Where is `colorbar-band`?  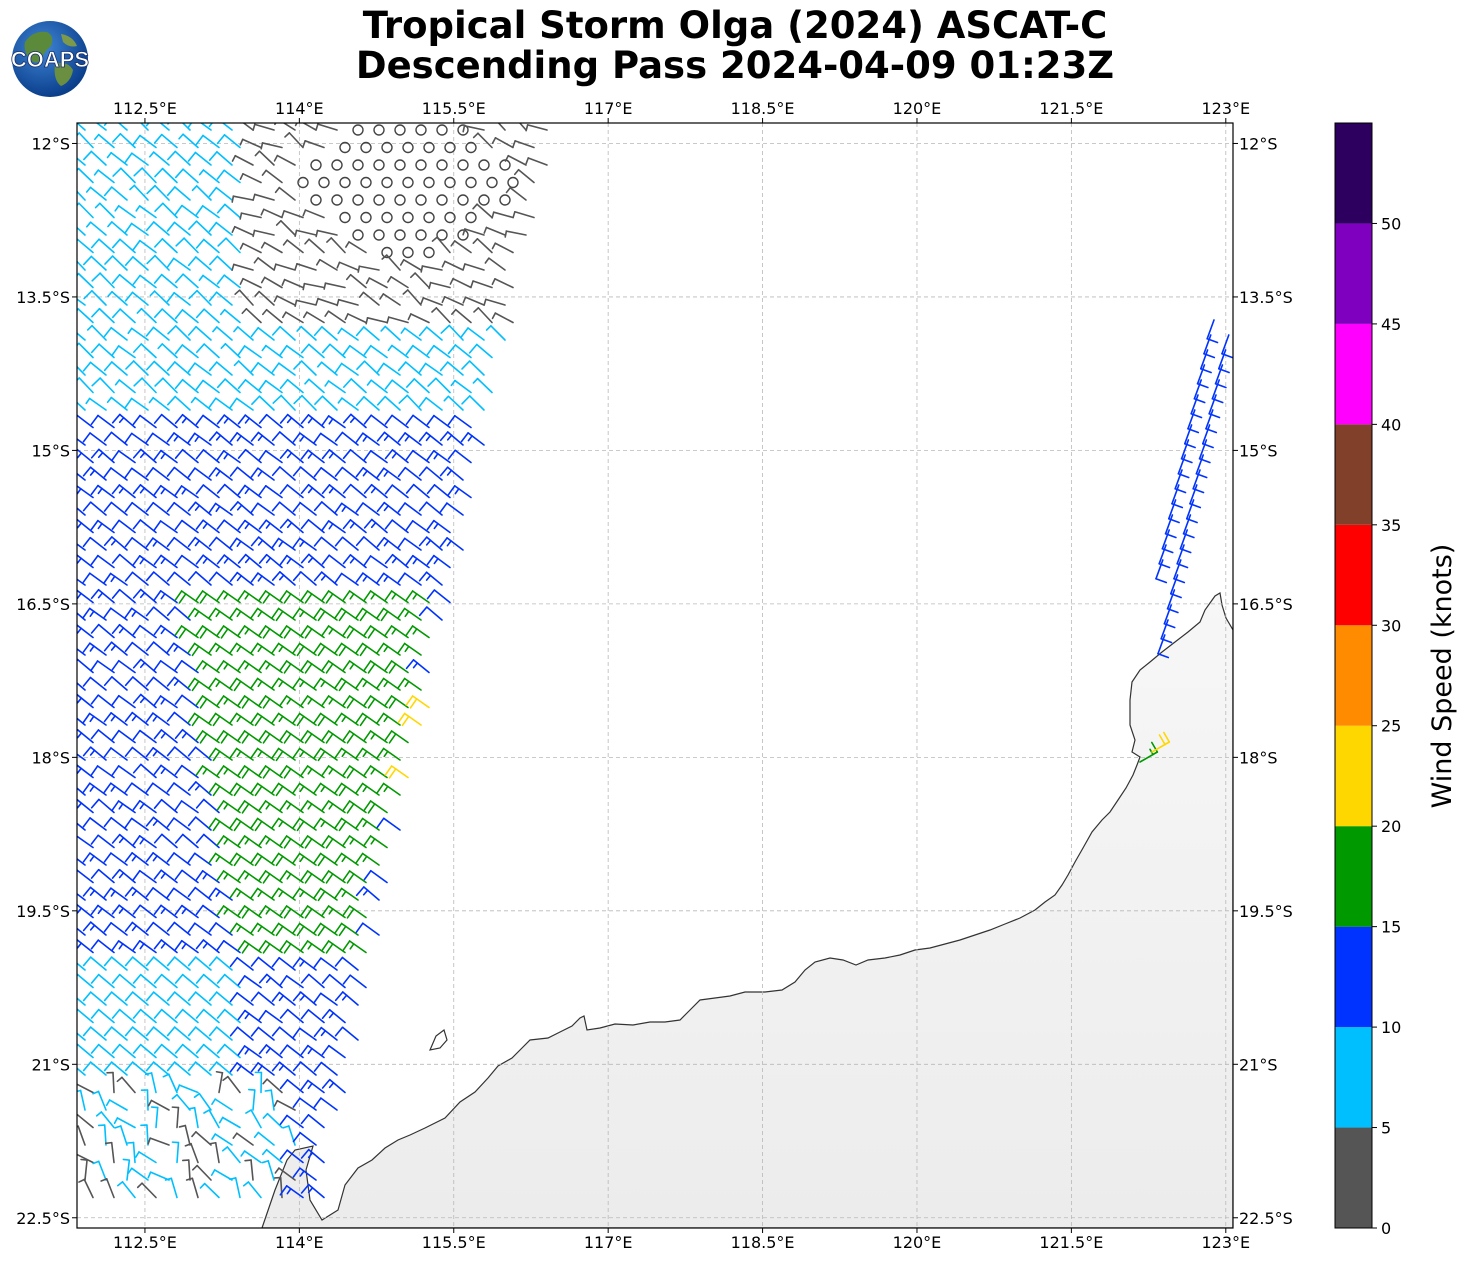 colorbar-band is located at coordinates (1353, 1177).